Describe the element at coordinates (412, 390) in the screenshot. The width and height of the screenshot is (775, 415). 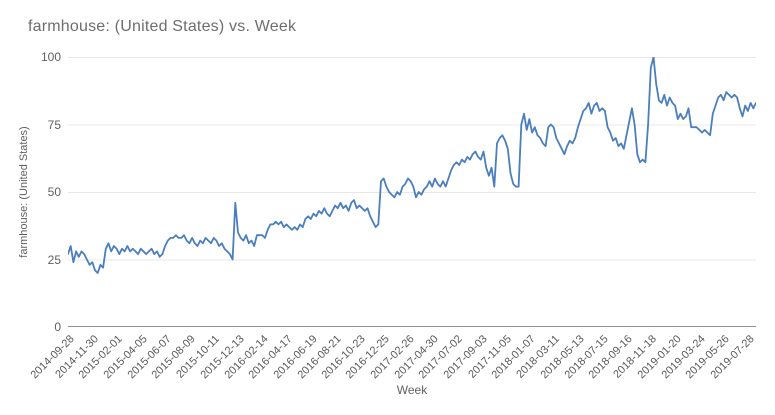
I see `x-axis-title: Week` at that location.